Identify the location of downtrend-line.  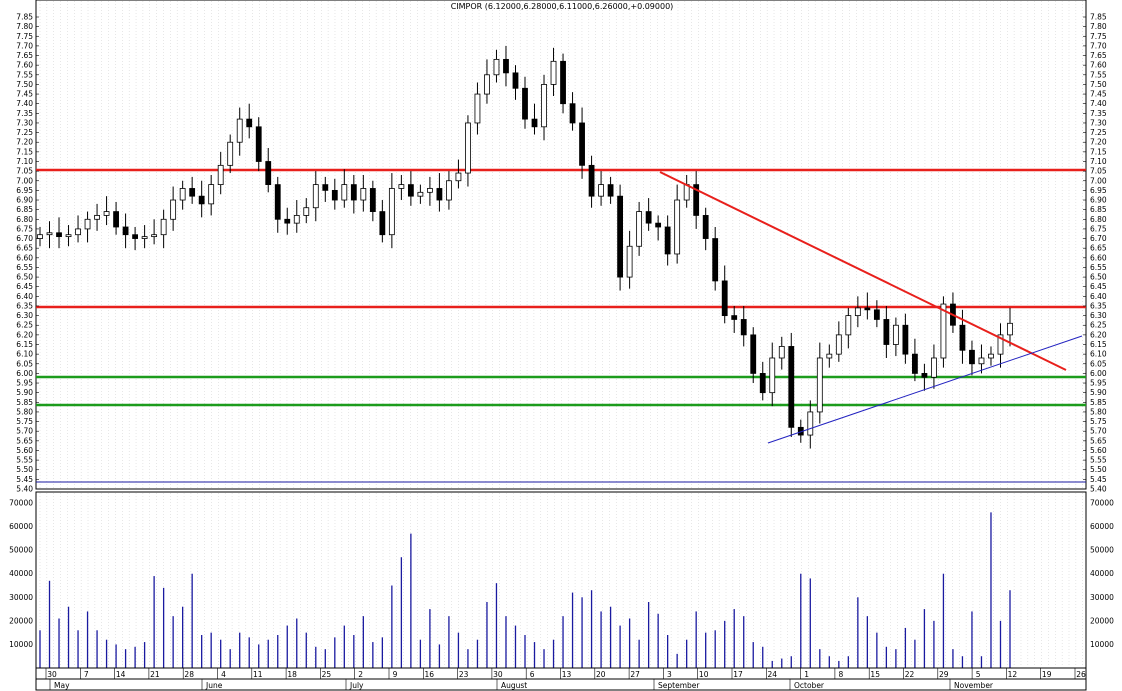
(863, 271).